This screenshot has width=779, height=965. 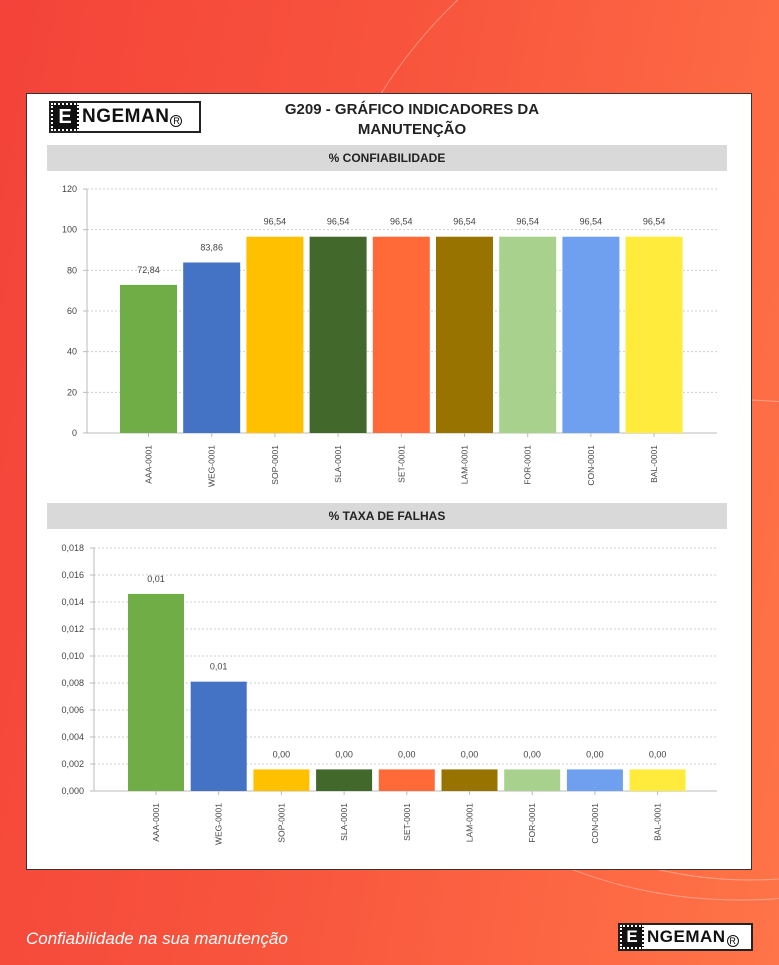 I want to click on y-tick-label: 0,010, so click(x=72, y=656).